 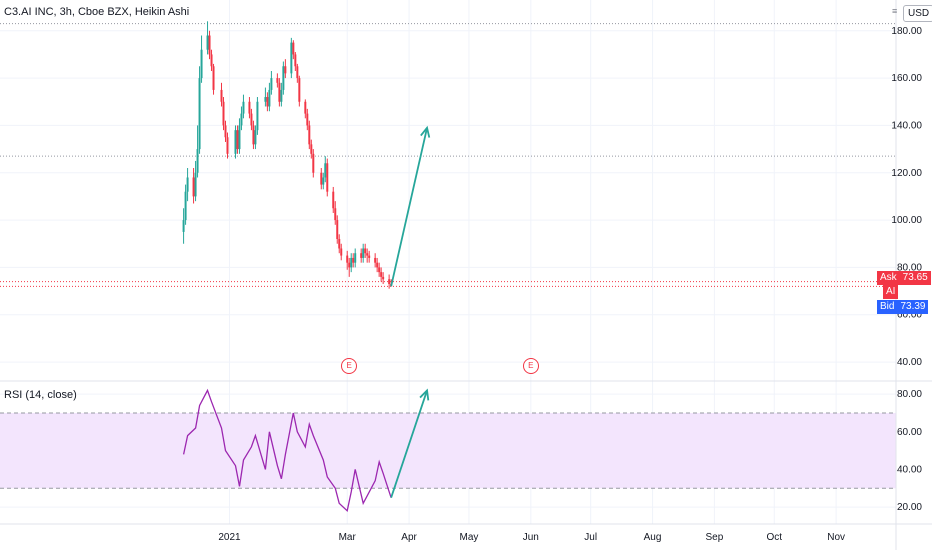 I want to click on price-tick-label: 60.00, so click(x=909, y=315).